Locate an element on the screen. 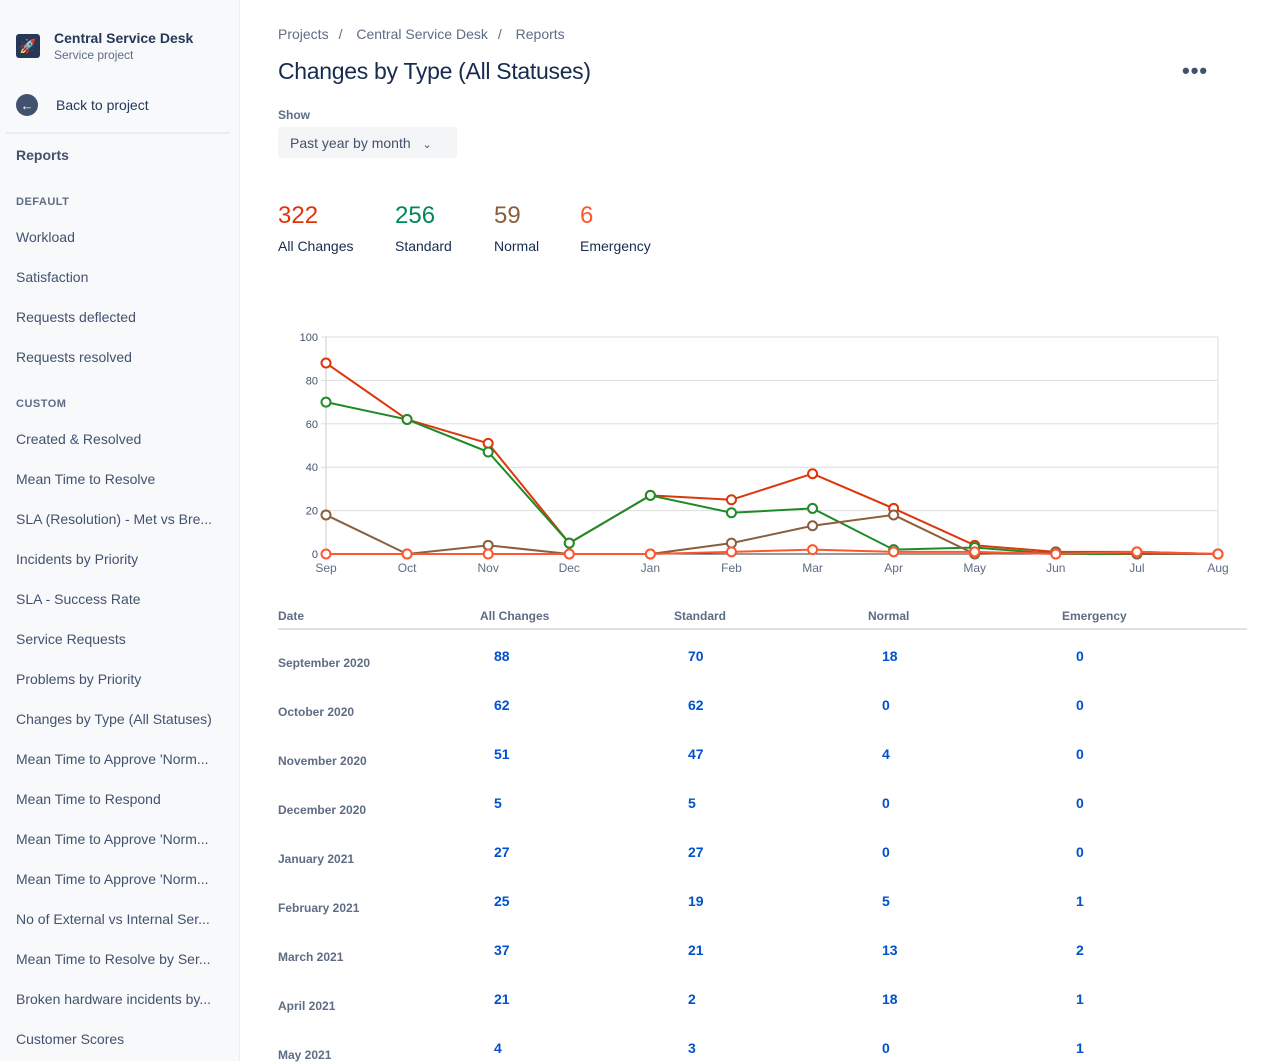 The image size is (1271, 1062). value-link: 25 is located at coordinates (502, 901).